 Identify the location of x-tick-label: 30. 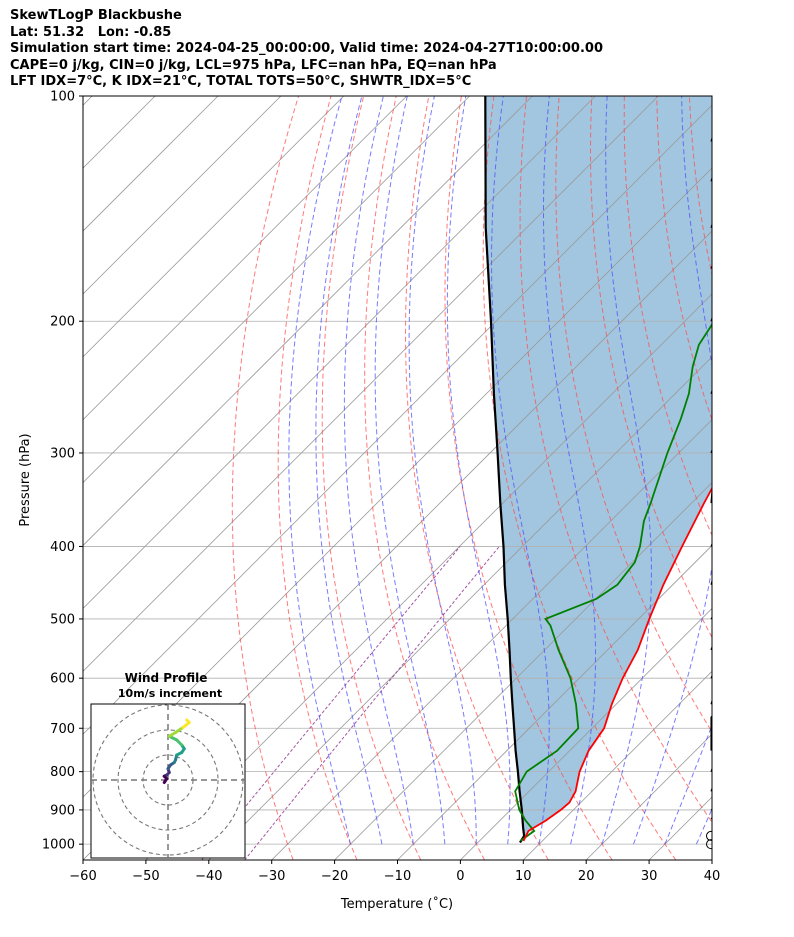
(649, 876).